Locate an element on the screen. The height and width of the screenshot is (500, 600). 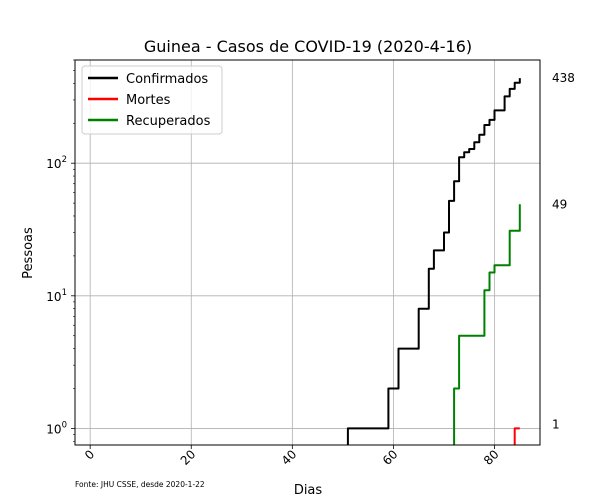
end-label-mortes: 1 is located at coordinates (556, 424).